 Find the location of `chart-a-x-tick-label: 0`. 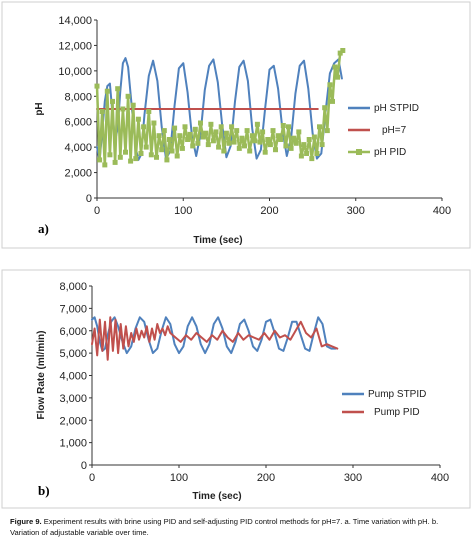

chart-a-x-tick-label: 0 is located at coordinates (97, 211).